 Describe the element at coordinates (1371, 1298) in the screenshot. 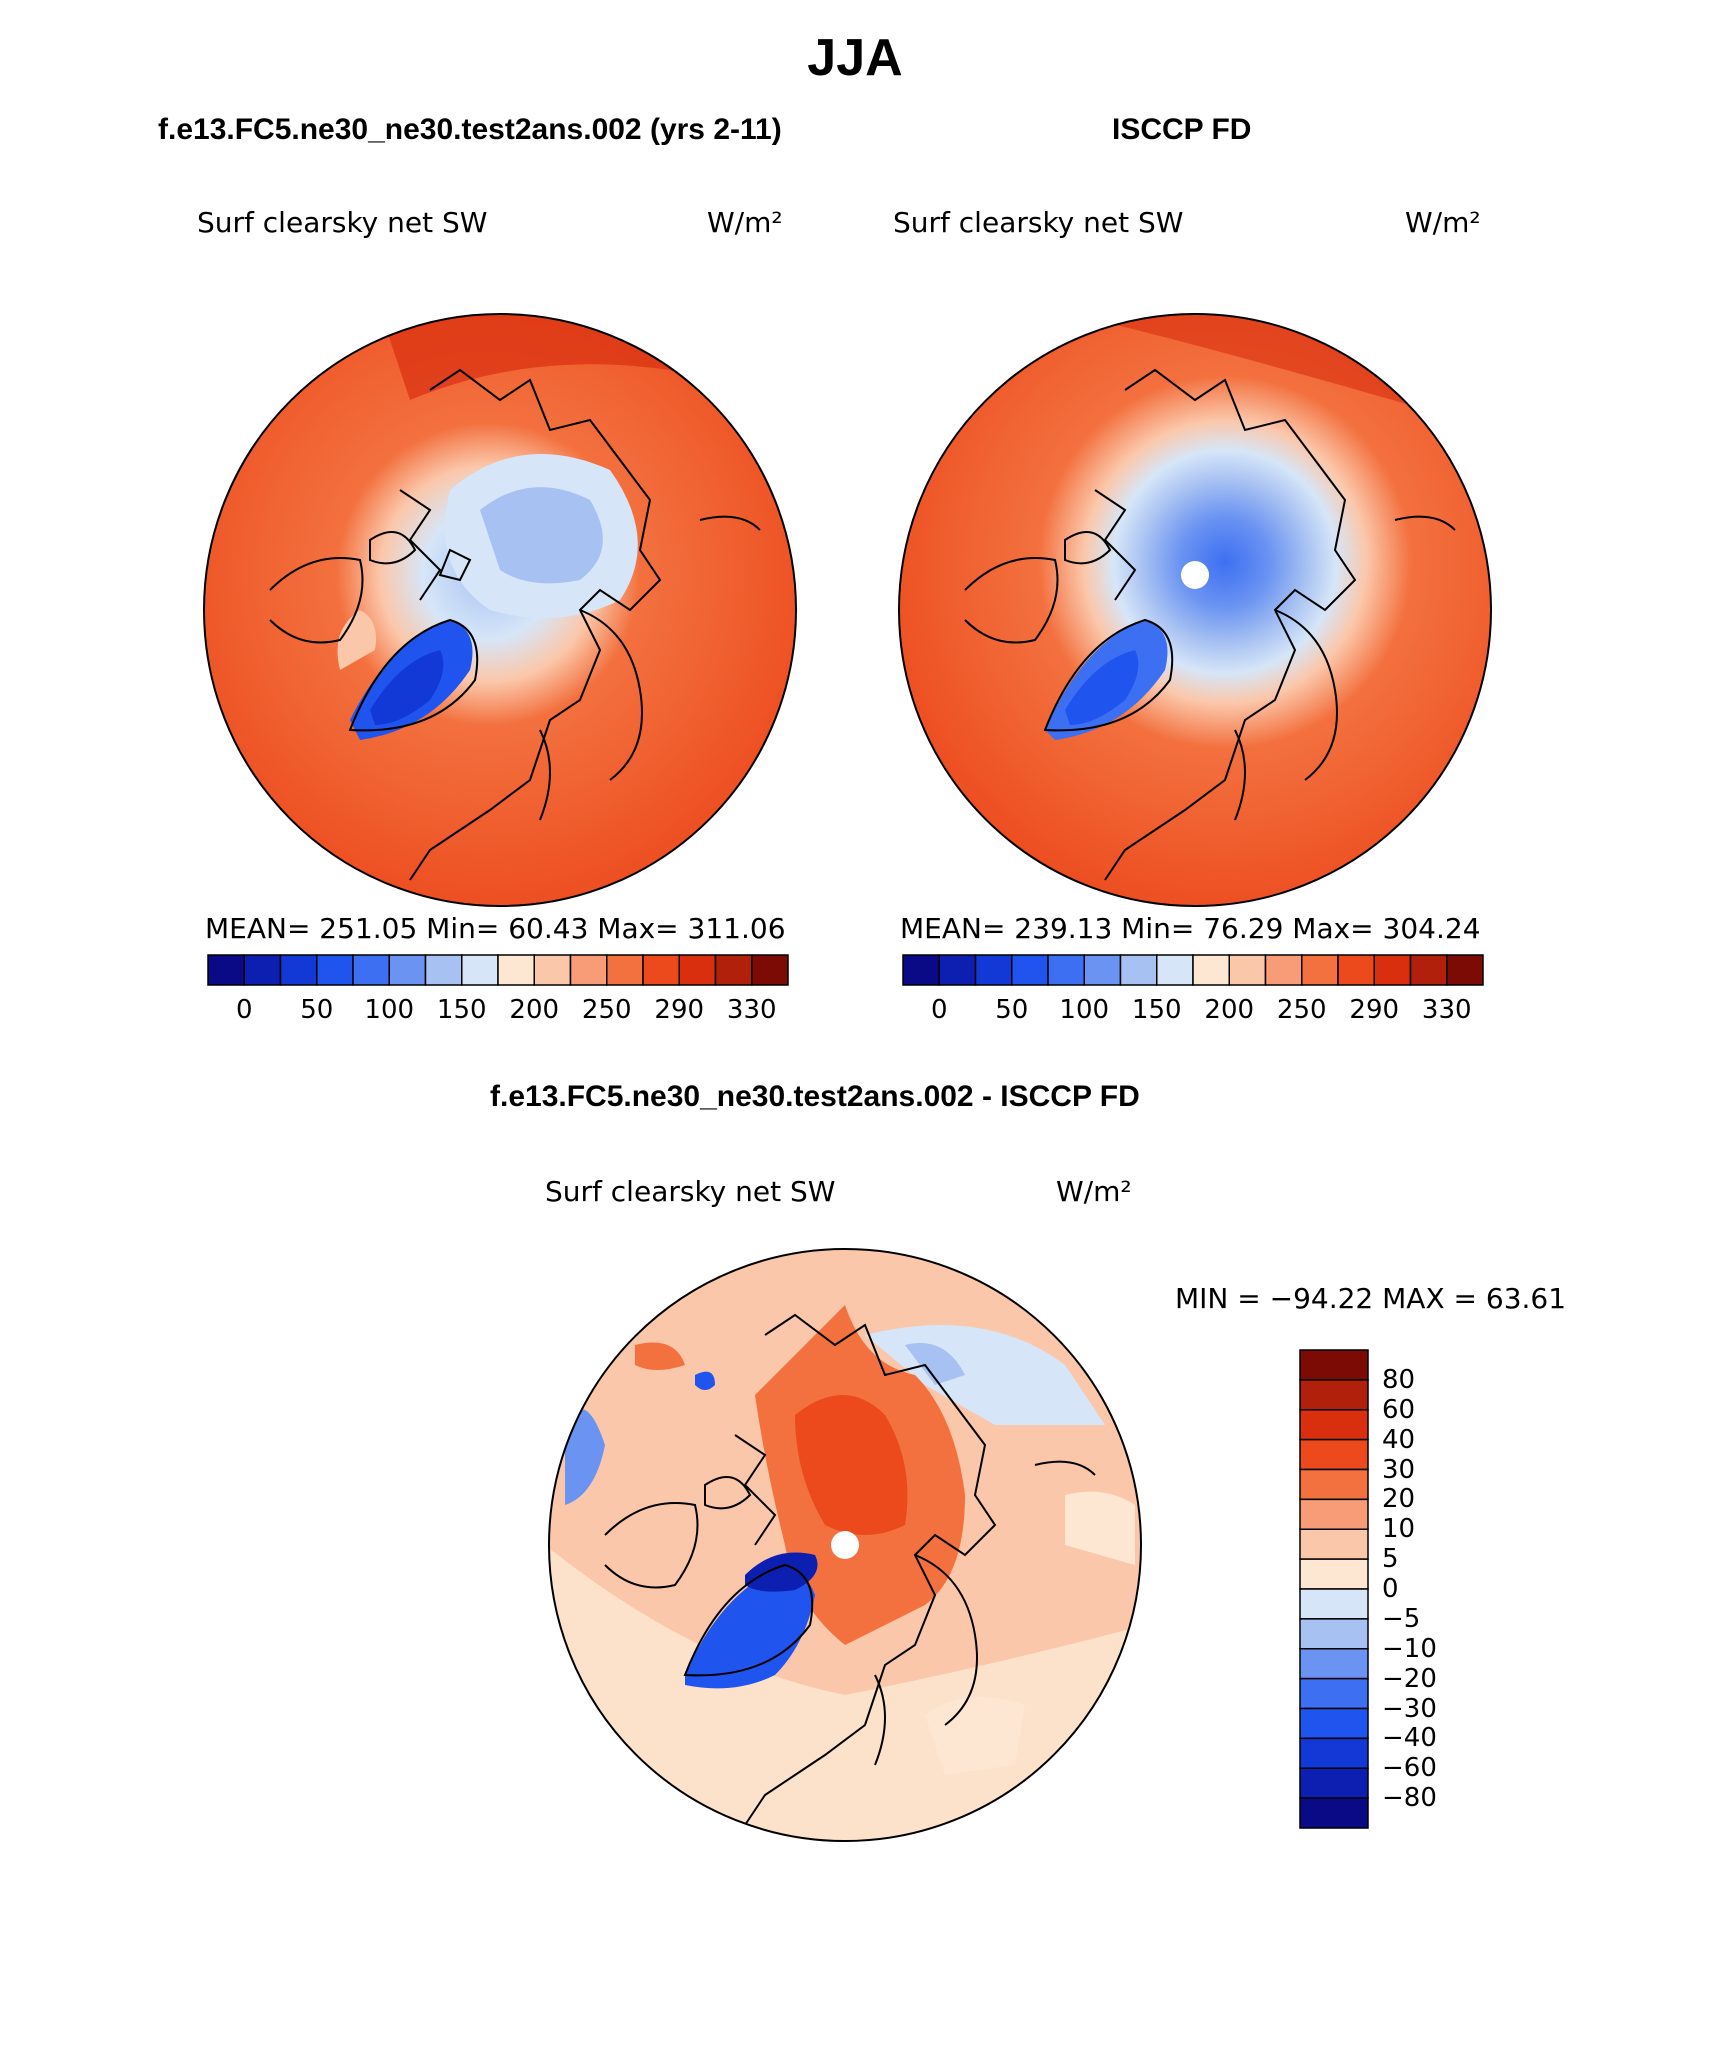

I see `diff-stats: MIN = −94.22 MAX = 63.61` at that location.